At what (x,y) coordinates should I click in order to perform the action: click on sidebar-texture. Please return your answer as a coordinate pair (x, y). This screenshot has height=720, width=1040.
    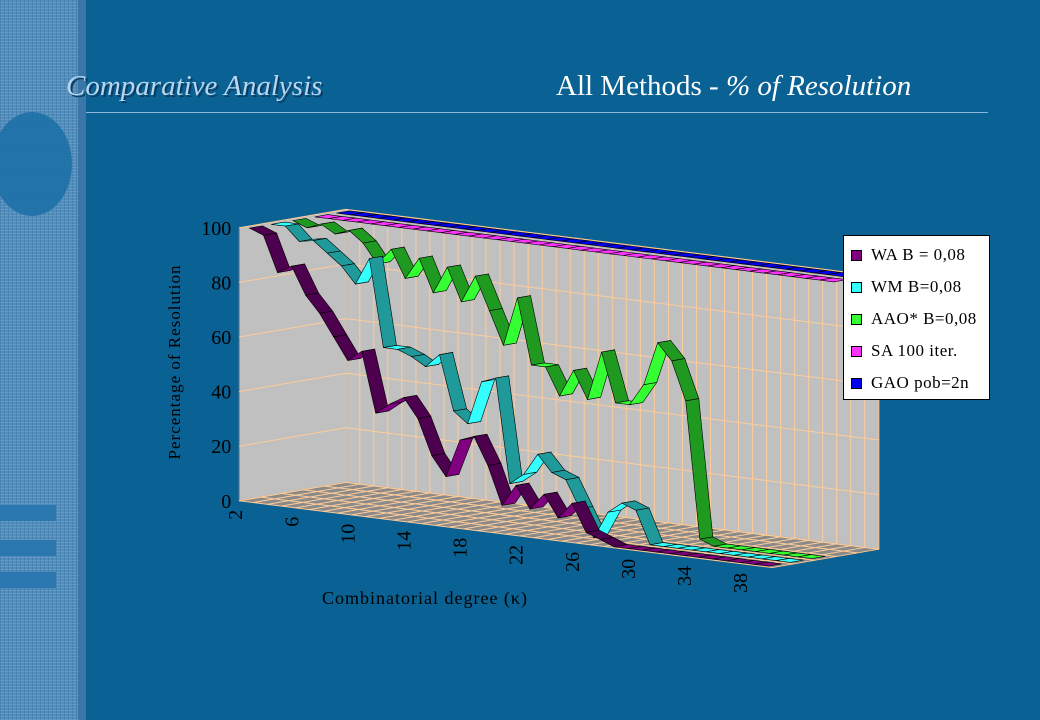
    Looking at the image, I should click on (43, 360).